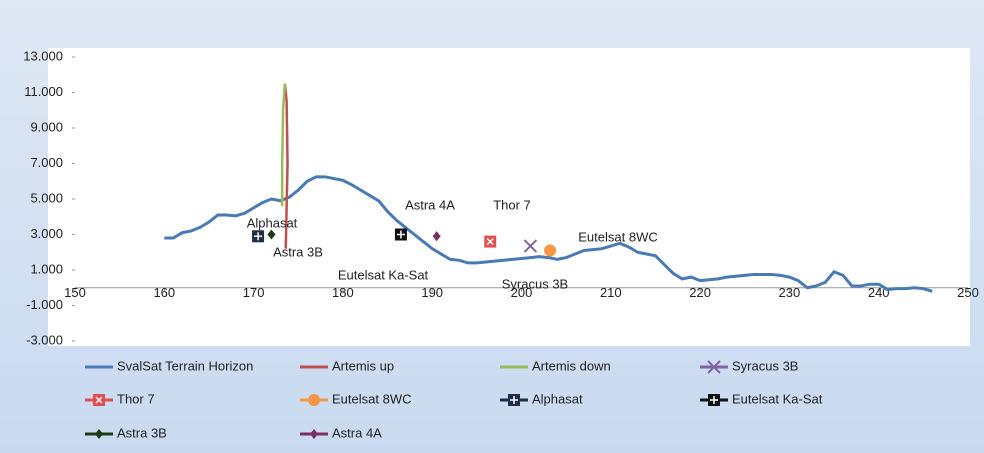 The image size is (984, 453). Describe the element at coordinates (611, 292) in the screenshot. I see `x-tick-label: 210` at that location.